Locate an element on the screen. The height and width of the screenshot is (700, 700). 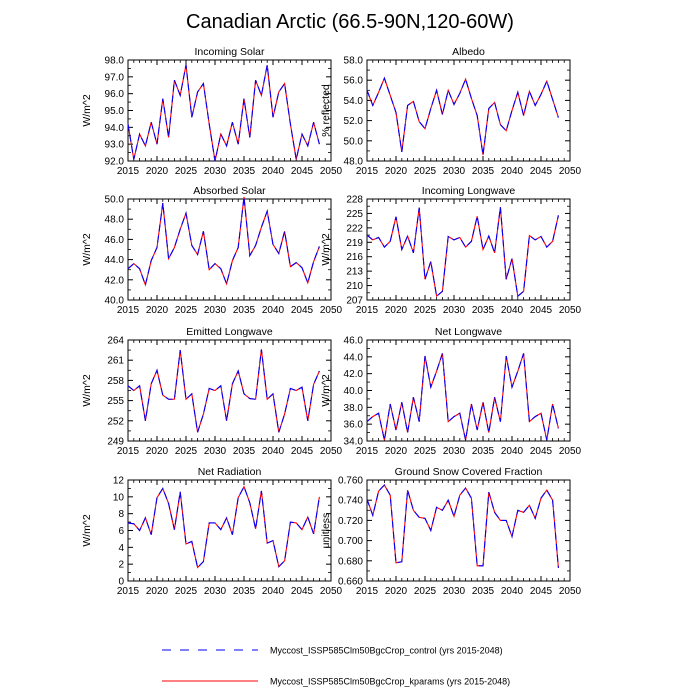
y-tick-label: 56.0 is located at coordinates (354, 81).